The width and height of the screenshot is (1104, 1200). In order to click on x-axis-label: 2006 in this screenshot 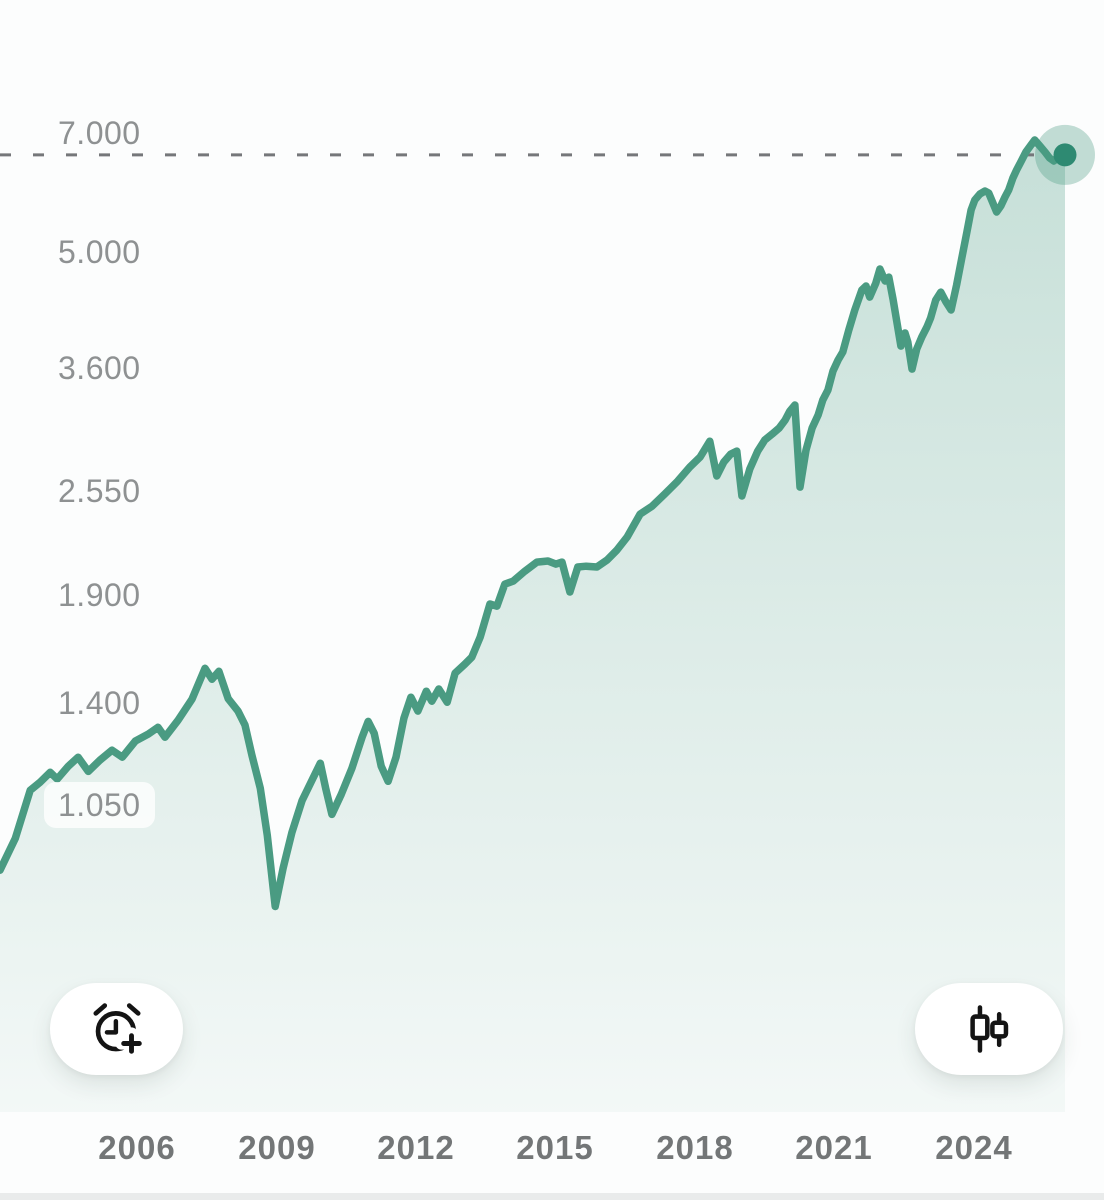, I will do `click(137, 1147)`.